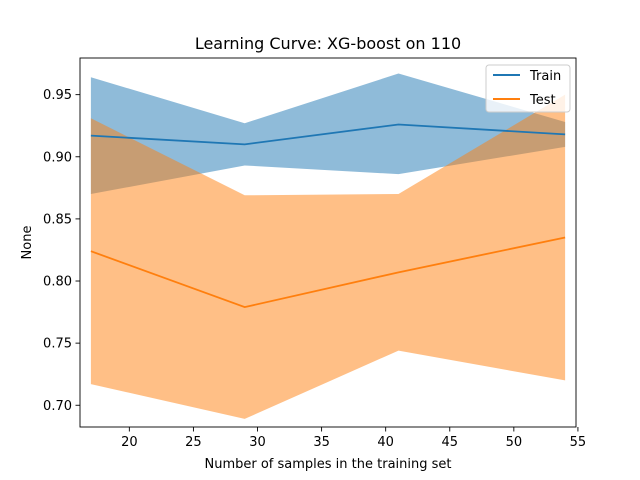 Image resolution: width=640 pixels, height=480 pixels. Describe the element at coordinates (328, 272) in the screenshot. I see `line-test` at that location.